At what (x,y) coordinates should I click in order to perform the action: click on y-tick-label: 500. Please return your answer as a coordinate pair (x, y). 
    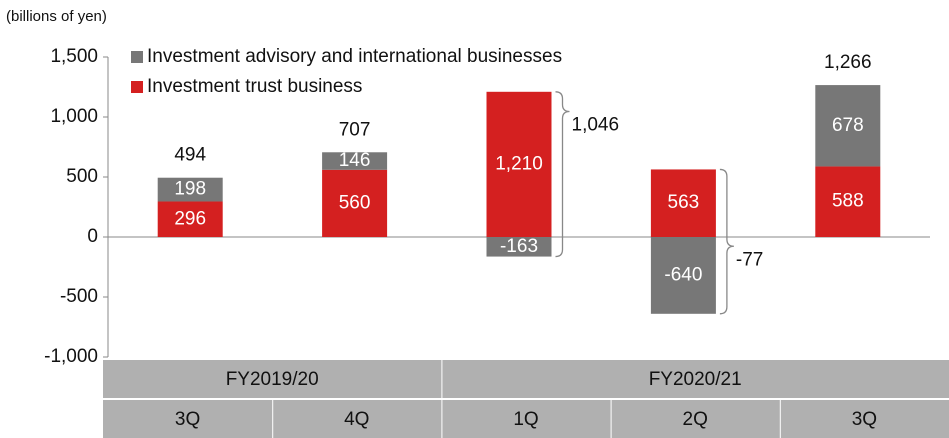
    Looking at the image, I should click on (82, 176).